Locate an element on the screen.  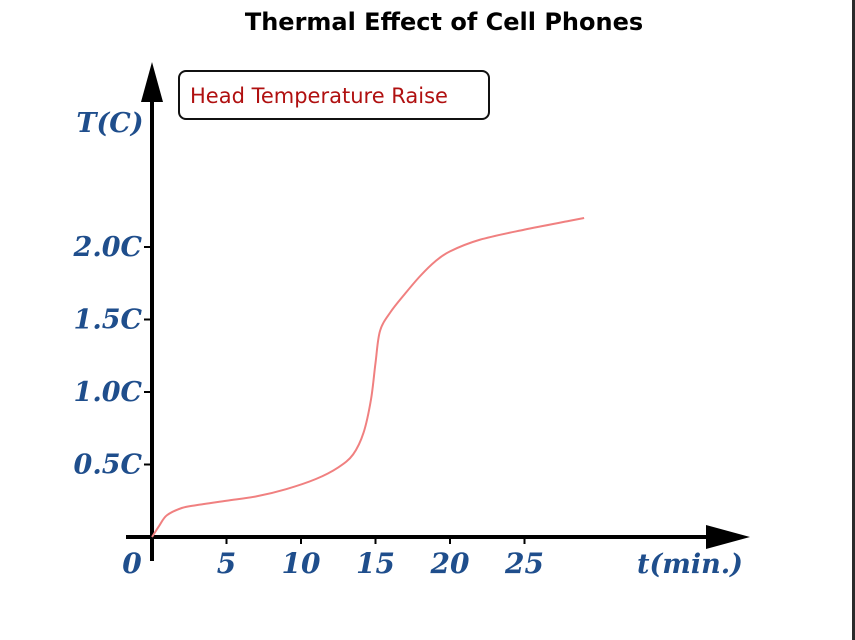
chart-title: Thermal Effect of Cell Phones is located at coordinates (444, 22).